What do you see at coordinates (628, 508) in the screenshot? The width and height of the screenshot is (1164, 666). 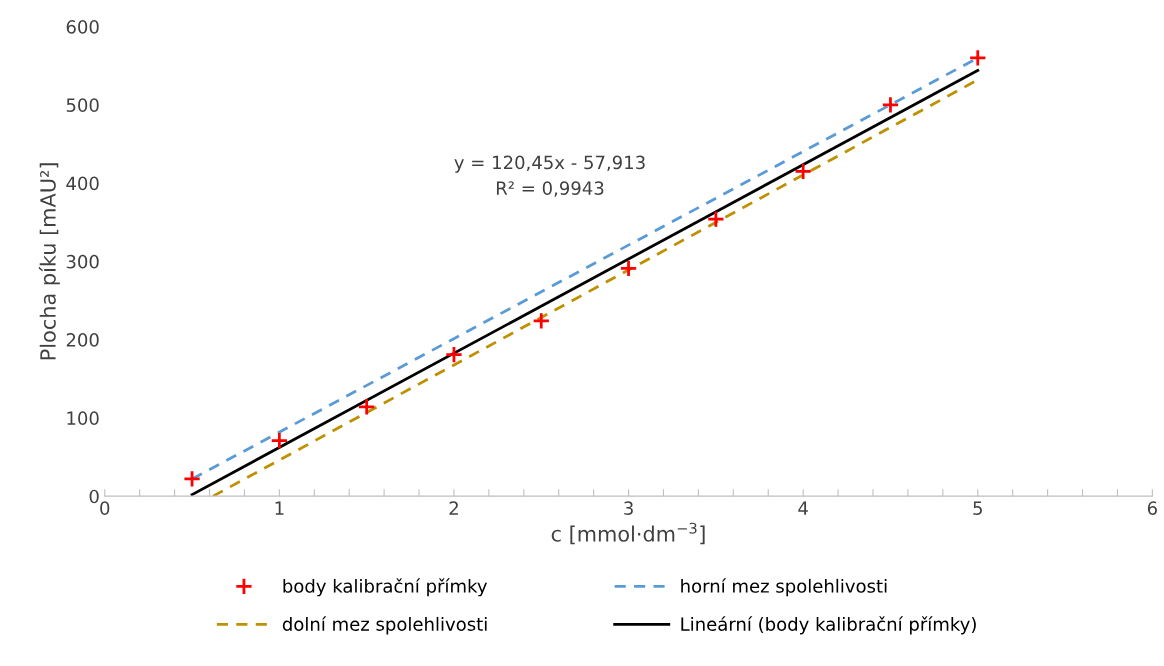 I see `x-tick-label: 3` at bounding box center [628, 508].